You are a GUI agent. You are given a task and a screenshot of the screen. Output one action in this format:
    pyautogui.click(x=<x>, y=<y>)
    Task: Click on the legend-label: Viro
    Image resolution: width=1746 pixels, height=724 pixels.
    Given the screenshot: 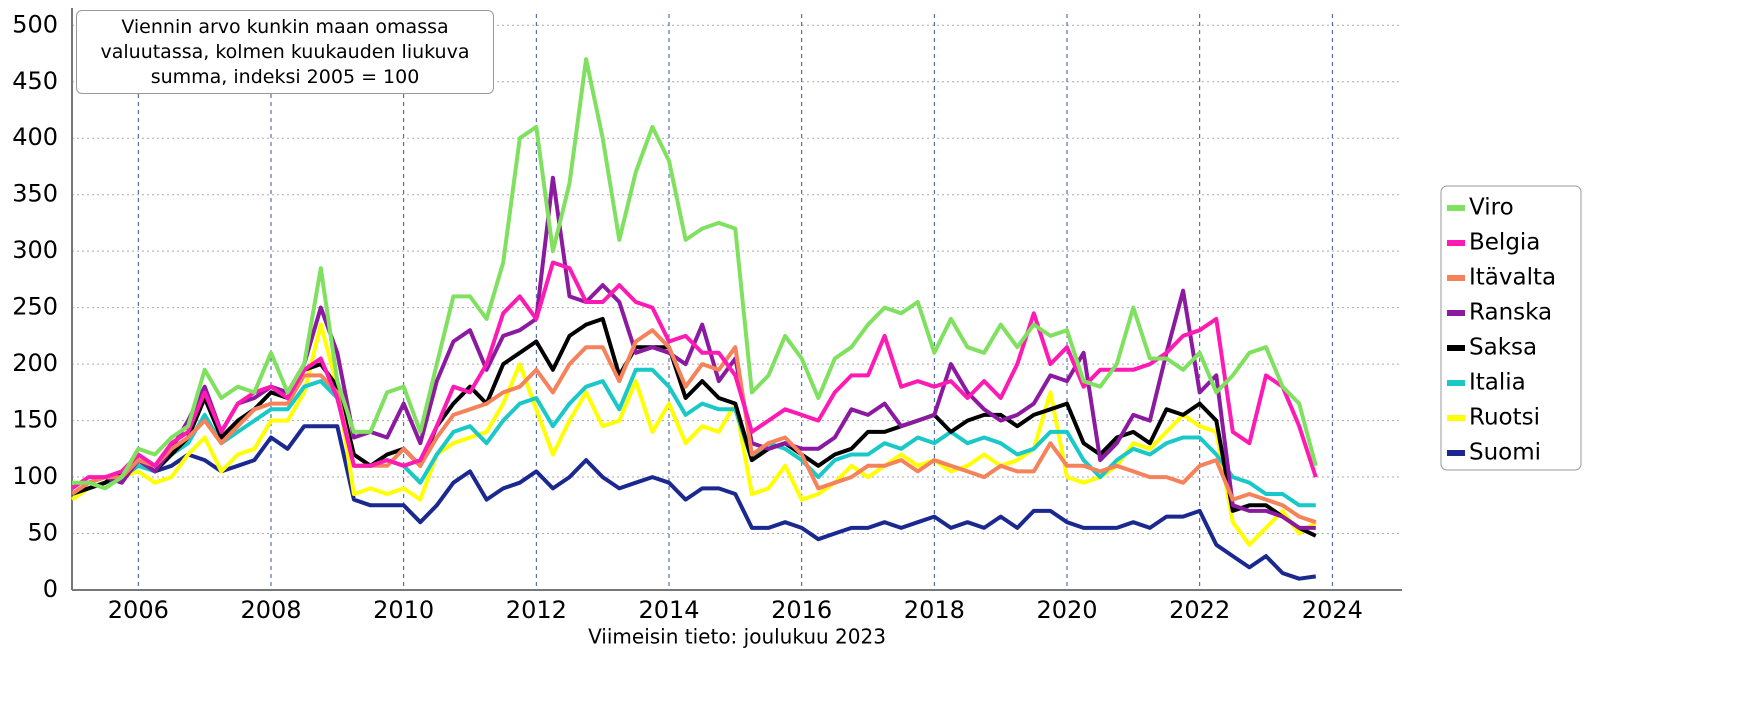 What is the action you would take?
    pyautogui.click(x=1491, y=208)
    